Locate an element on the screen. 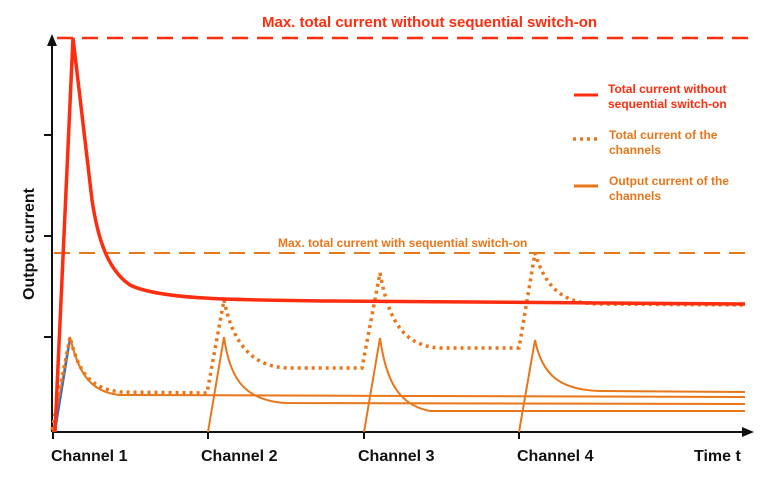  legend-text: Total current of the is located at coordinates (663, 135).